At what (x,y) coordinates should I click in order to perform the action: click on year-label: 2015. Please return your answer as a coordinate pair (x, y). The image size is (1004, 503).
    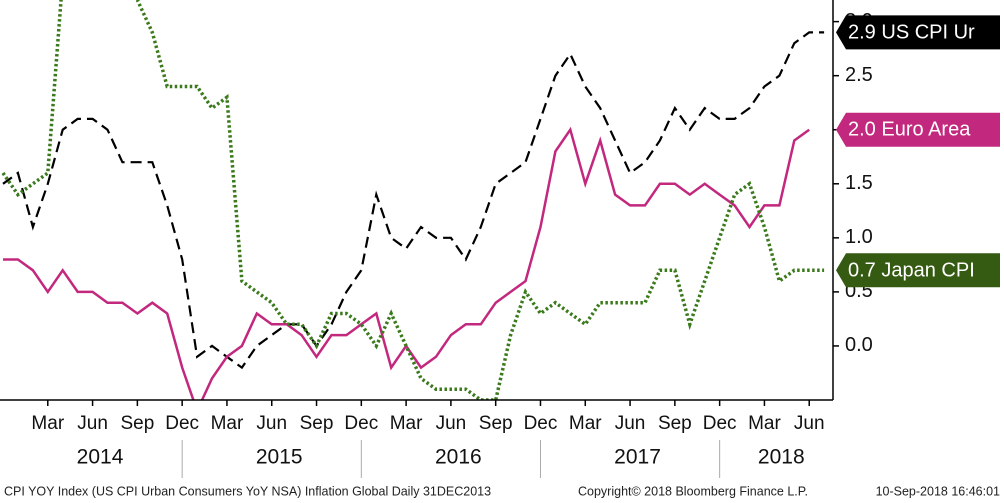
    Looking at the image, I should click on (279, 457).